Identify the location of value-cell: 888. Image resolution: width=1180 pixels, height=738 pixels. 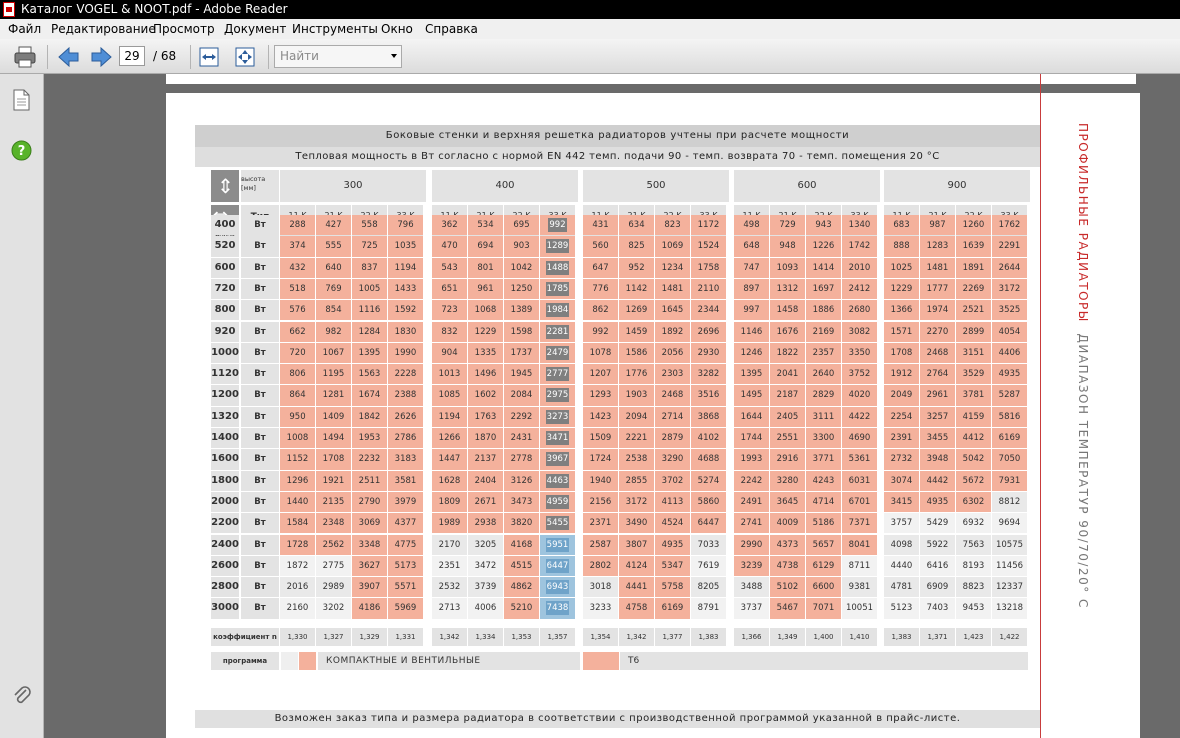
(901, 246).